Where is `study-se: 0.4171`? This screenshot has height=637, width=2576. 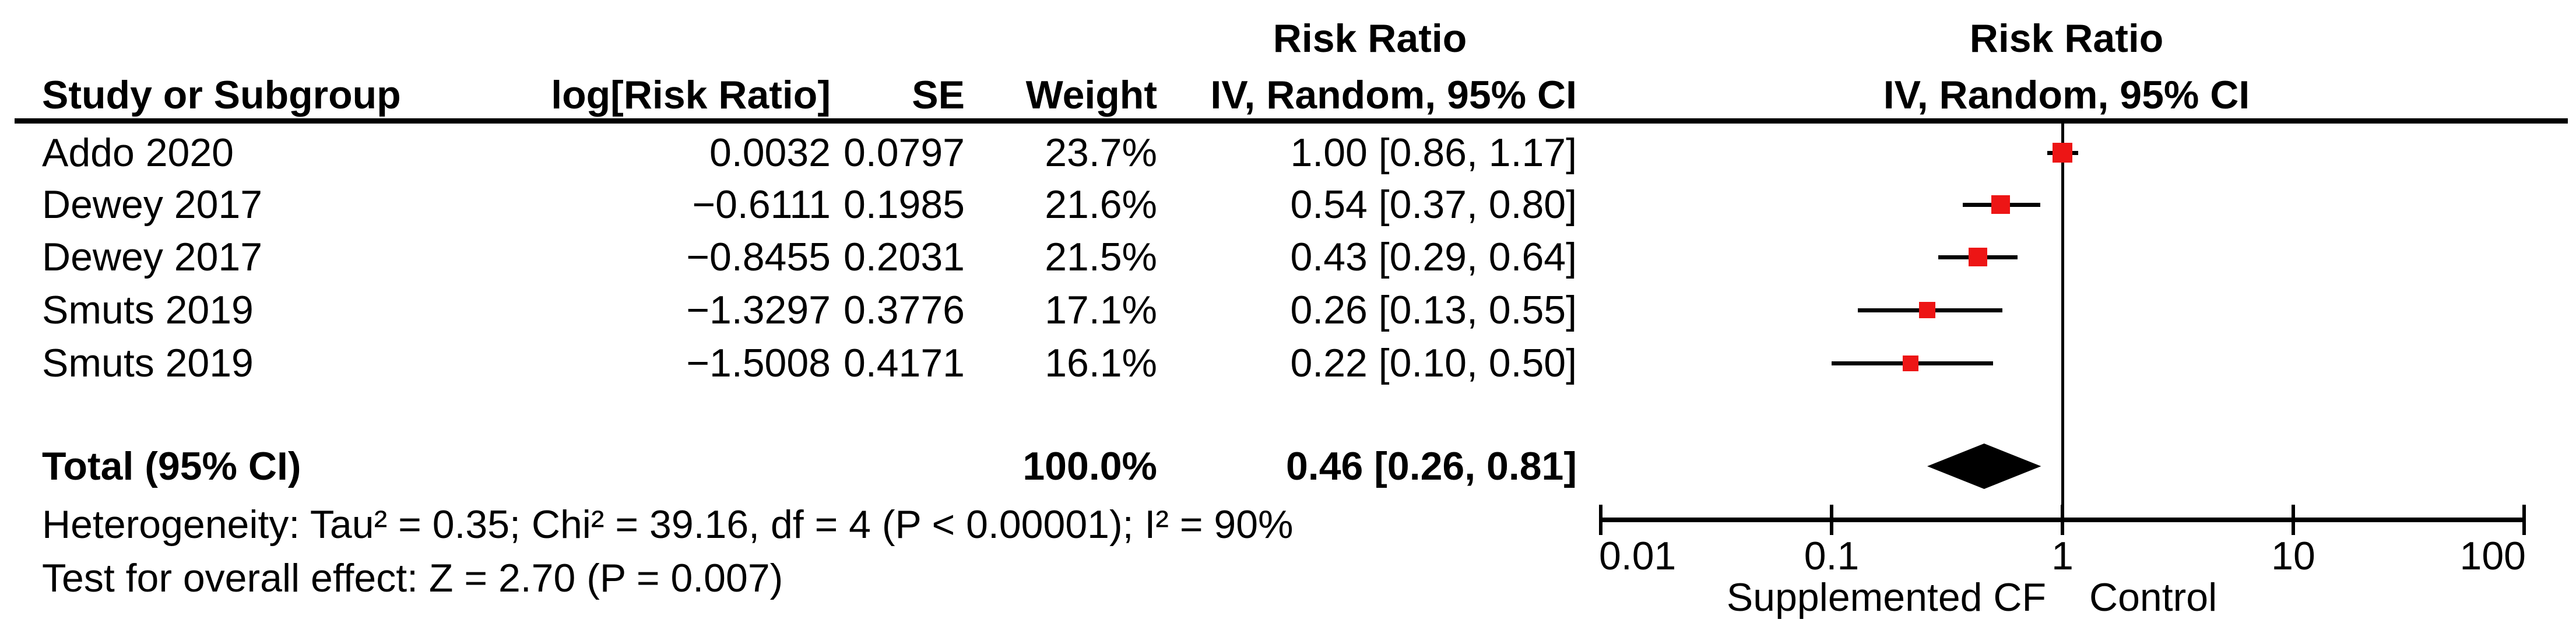
study-se: 0.4171 is located at coordinates (904, 363).